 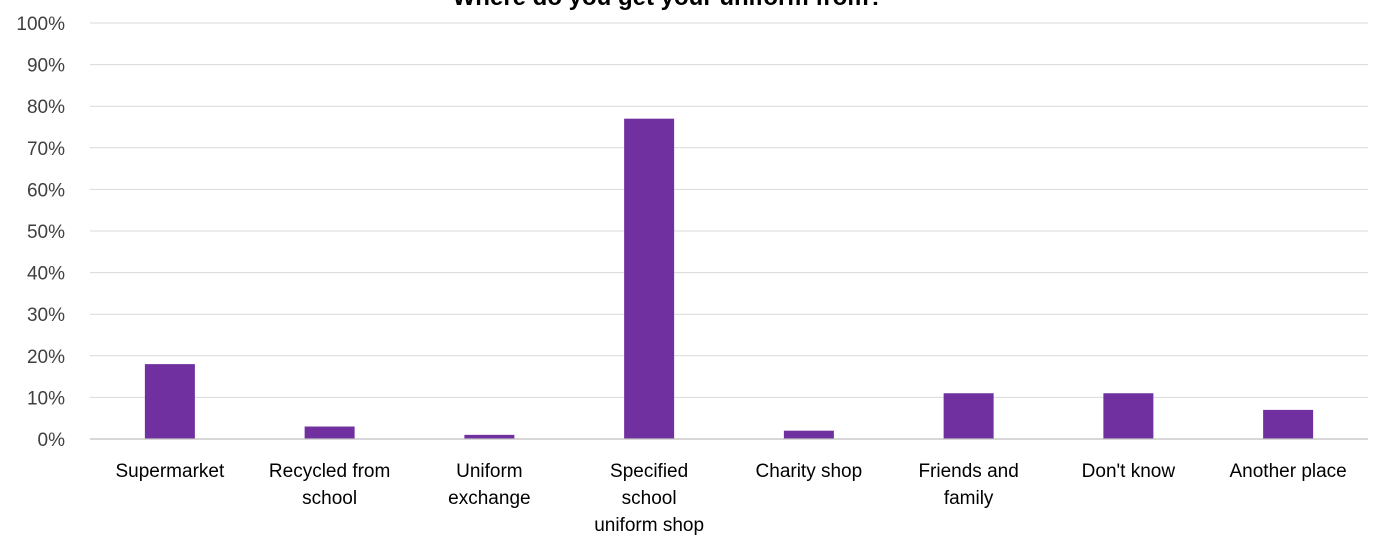 I want to click on y-tick-label: 40%, so click(x=46, y=274).